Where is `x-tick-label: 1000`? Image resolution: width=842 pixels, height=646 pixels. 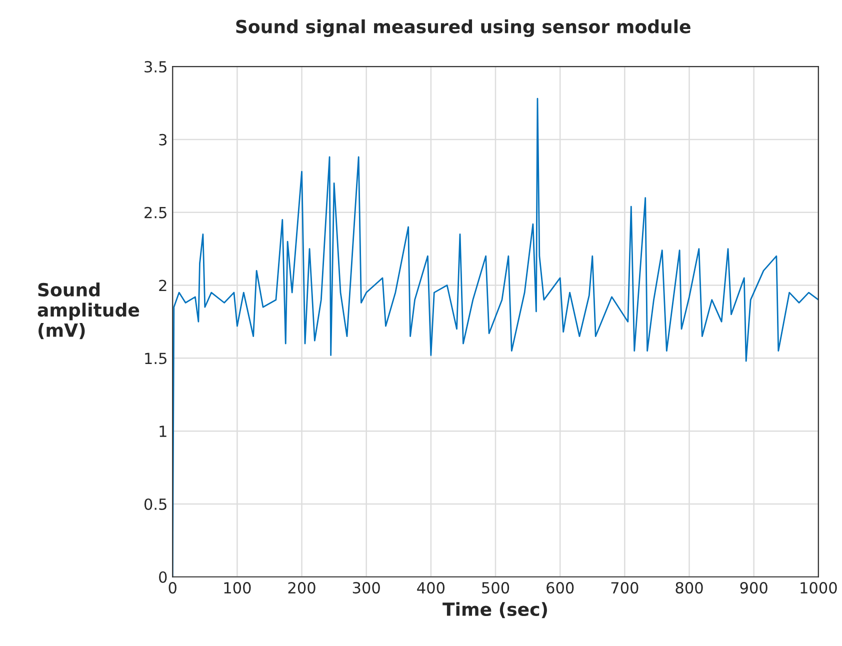 x-tick-label: 1000 is located at coordinates (818, 588).